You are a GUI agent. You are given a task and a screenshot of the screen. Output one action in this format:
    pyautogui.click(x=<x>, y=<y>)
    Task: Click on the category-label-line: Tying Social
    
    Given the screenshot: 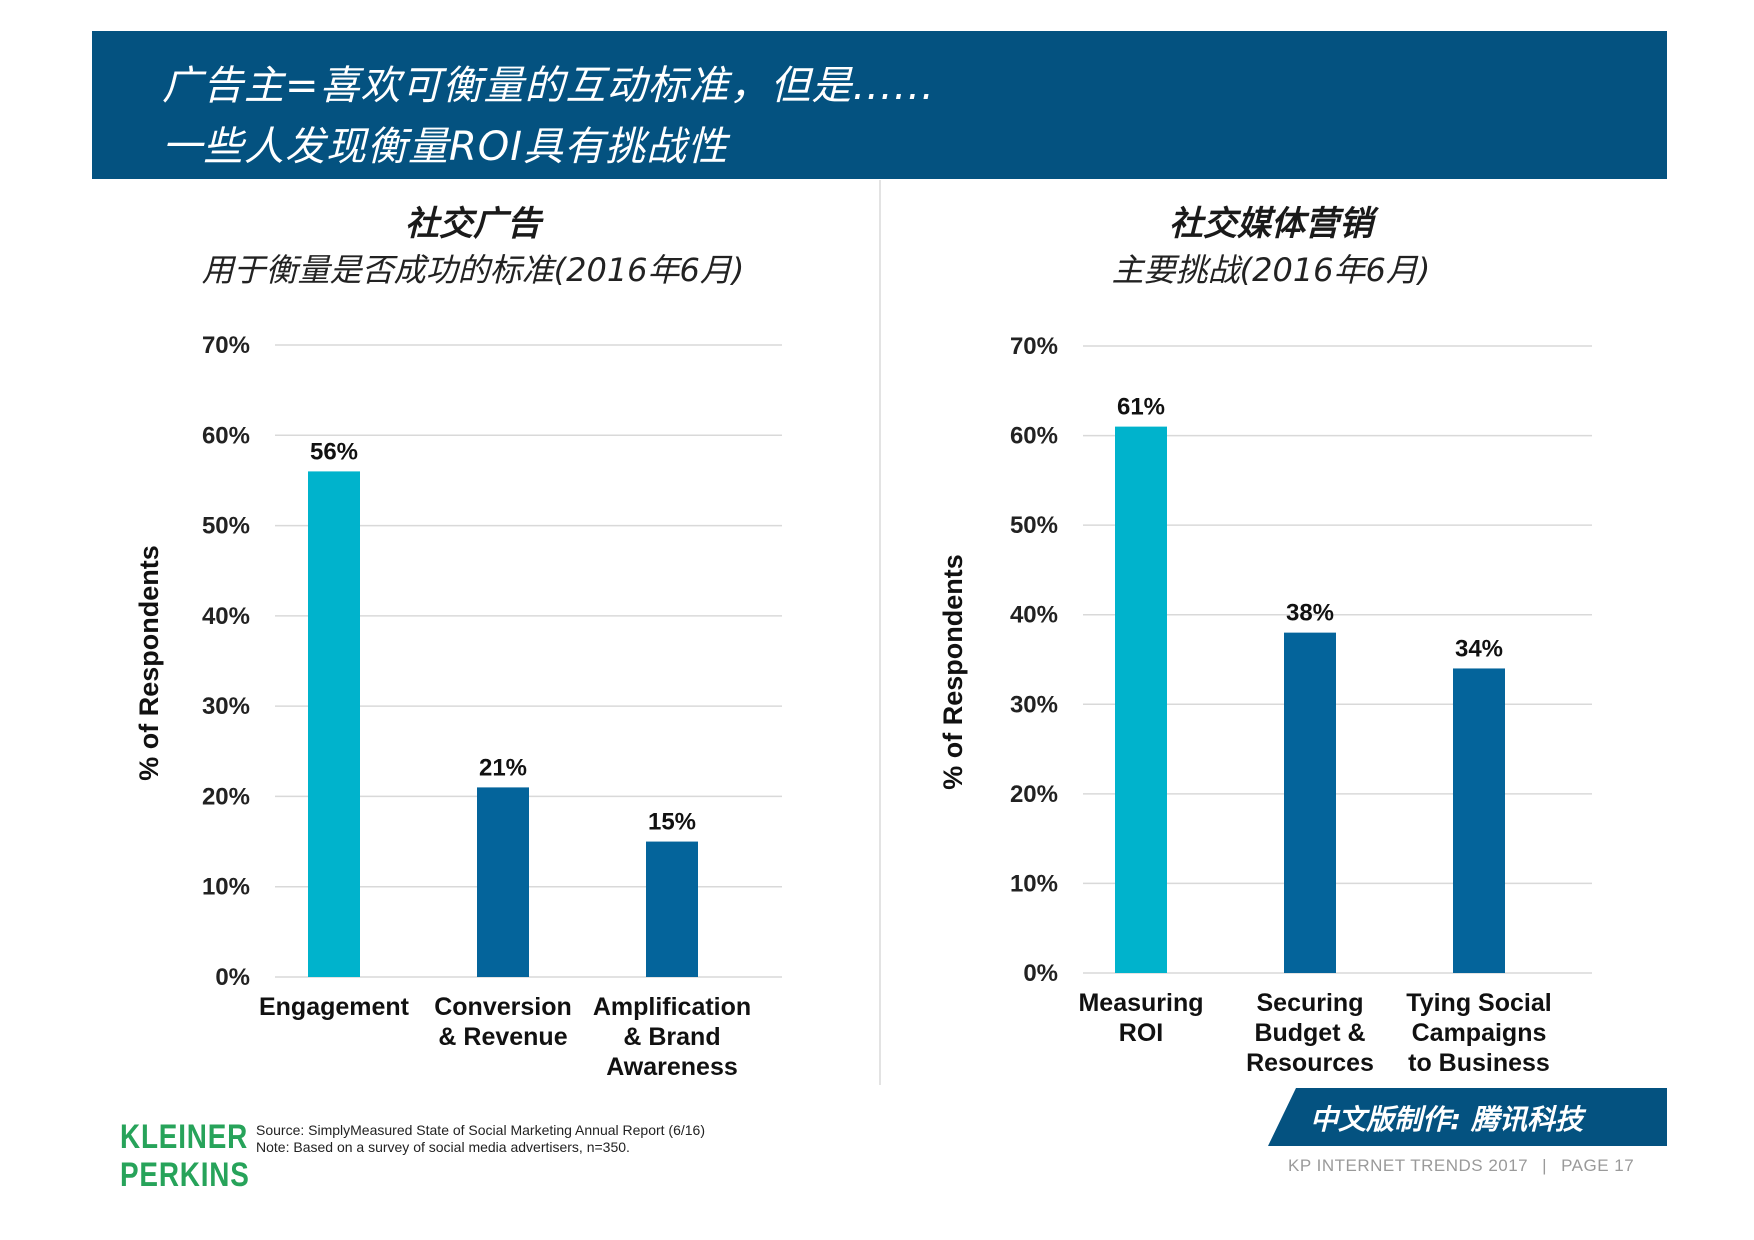 What is the action you would take?
    pyautogui.click(x=1478, y=1003)
    